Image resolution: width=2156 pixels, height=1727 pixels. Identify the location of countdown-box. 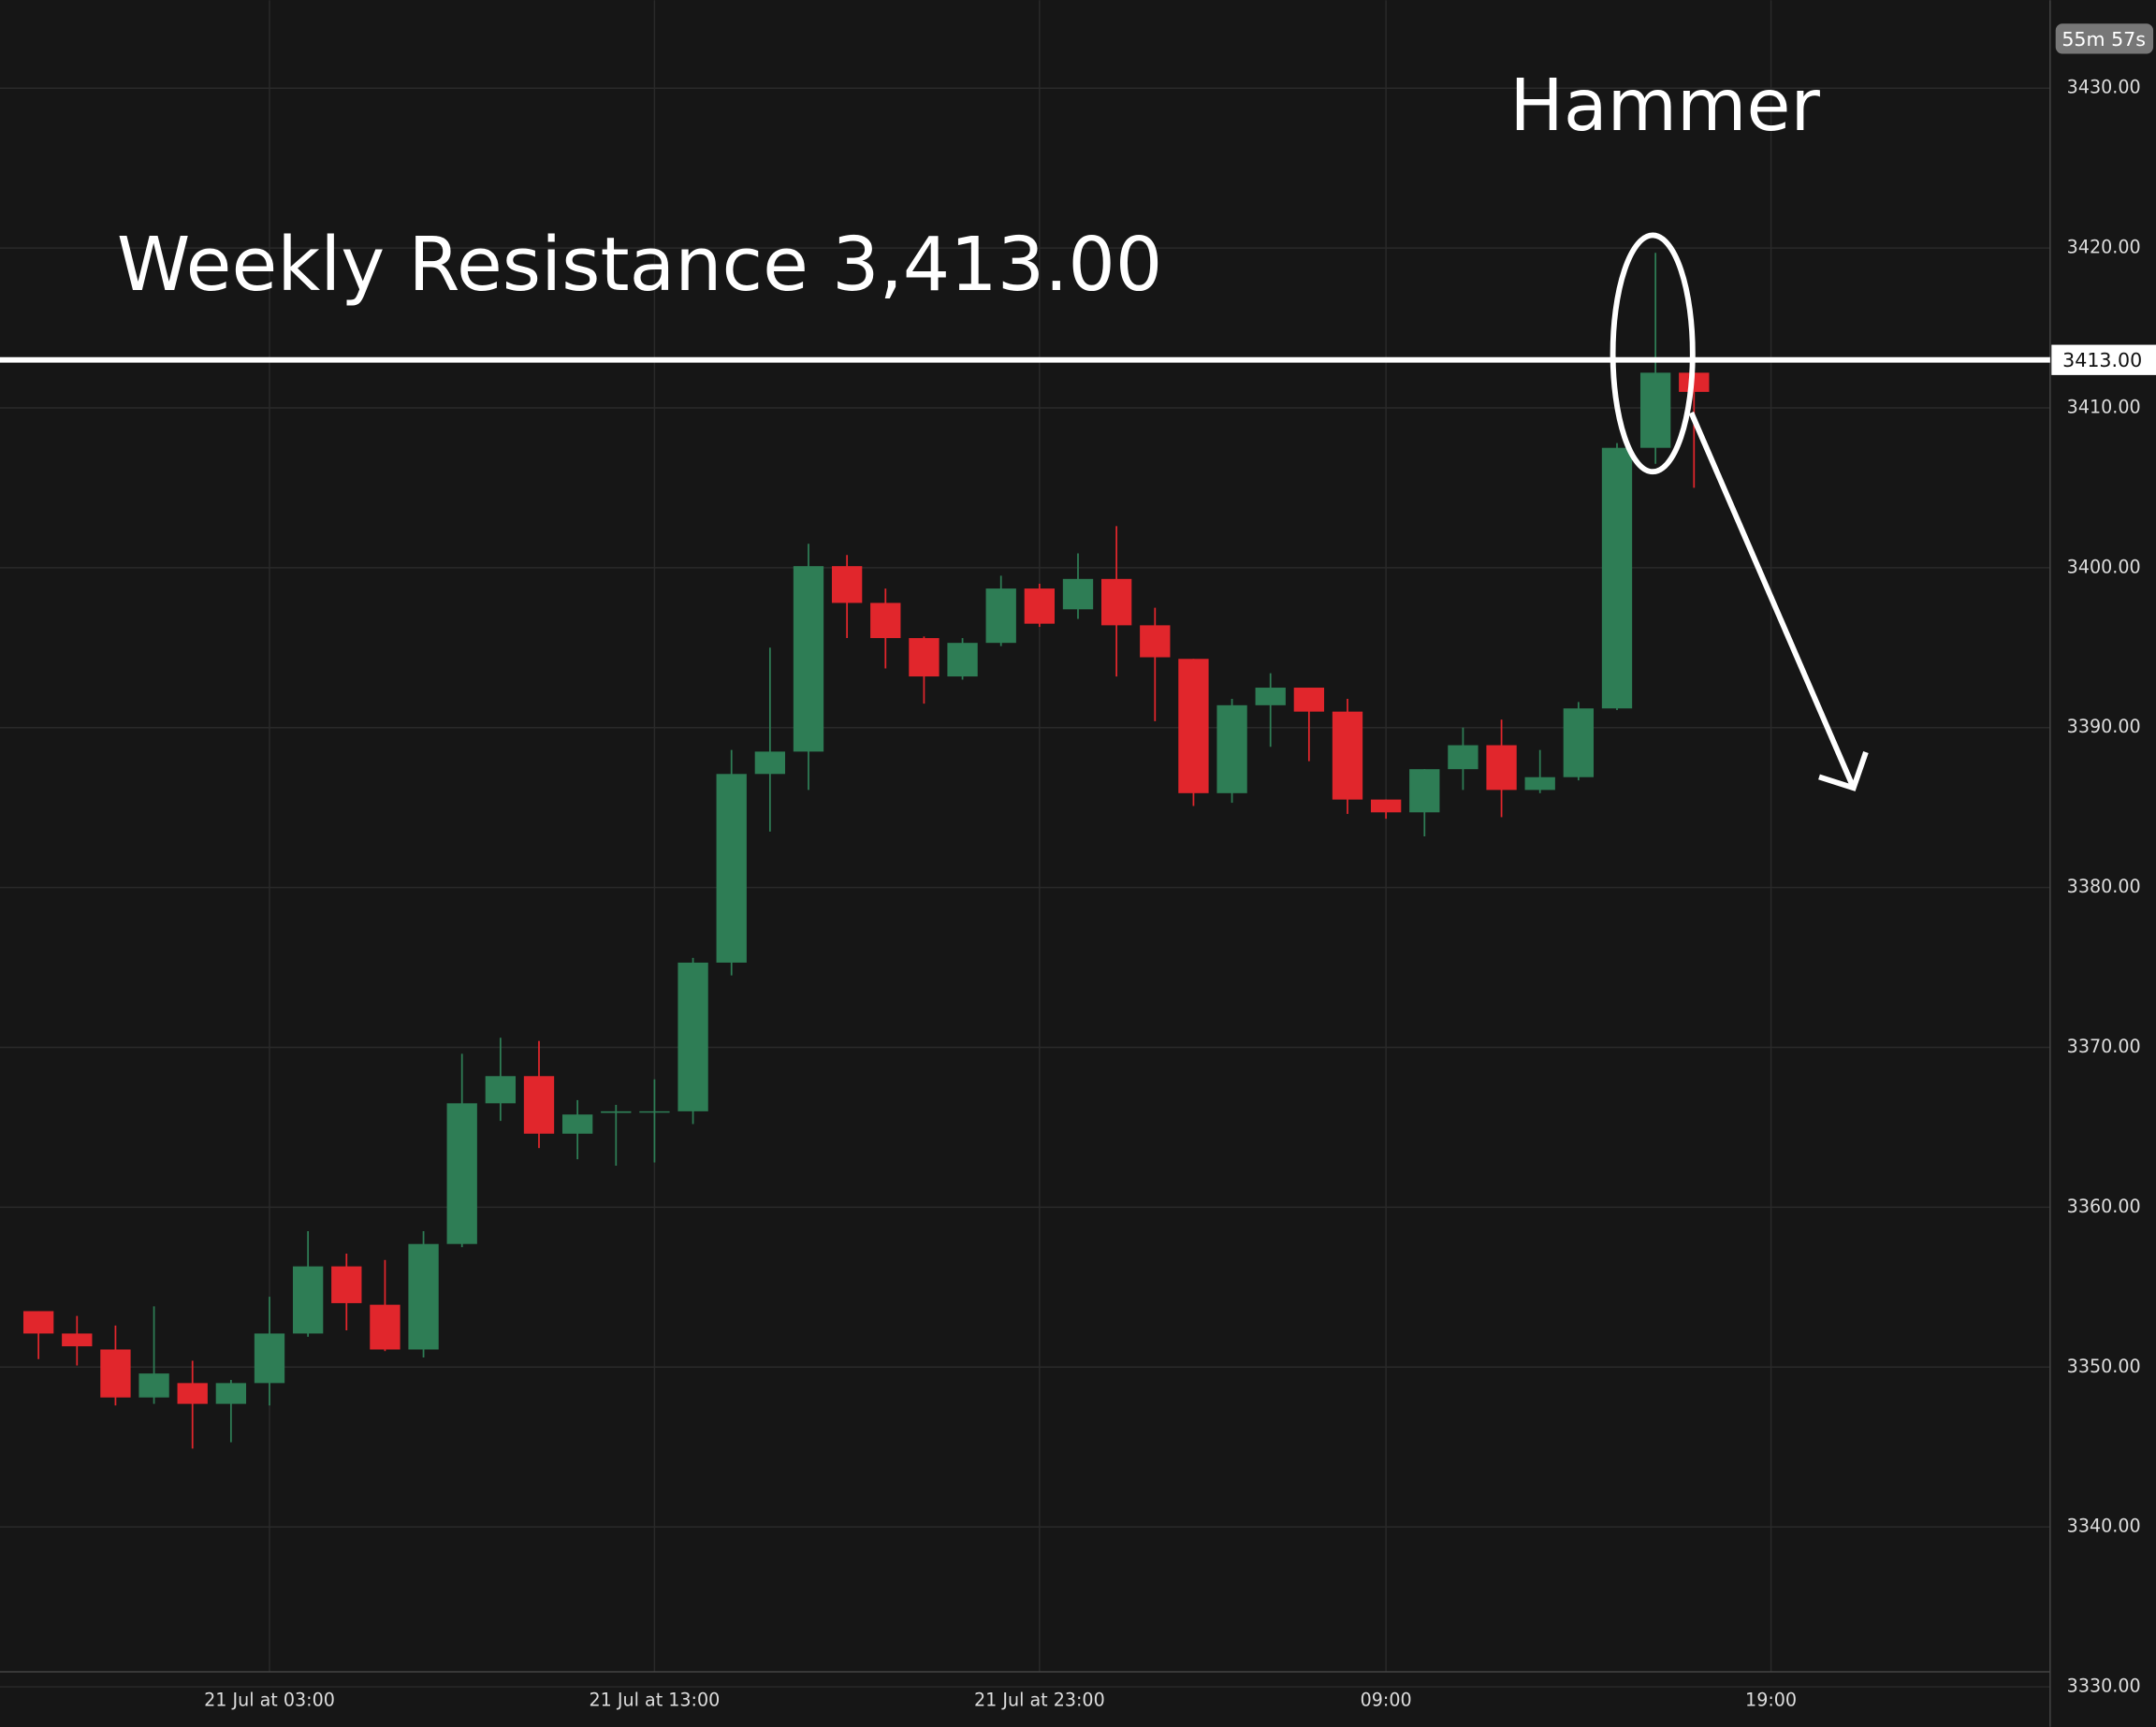
(2104, 38).